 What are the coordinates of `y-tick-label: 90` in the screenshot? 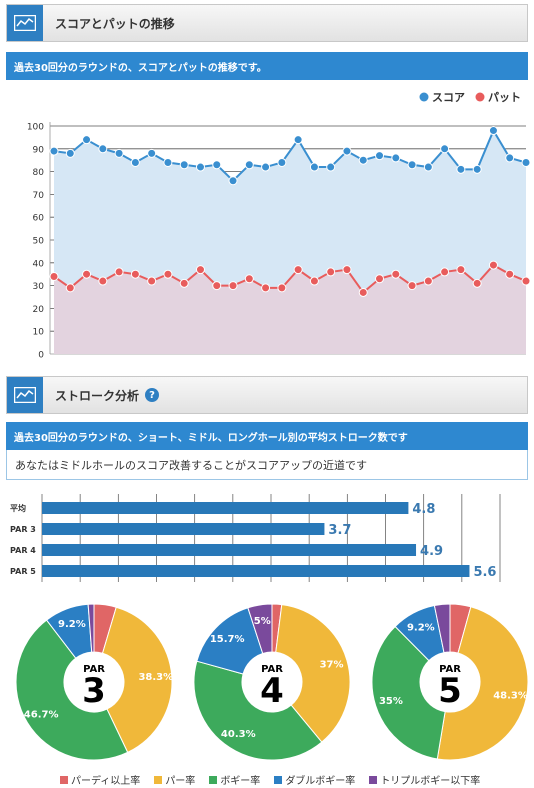 It's located at (39, 150).